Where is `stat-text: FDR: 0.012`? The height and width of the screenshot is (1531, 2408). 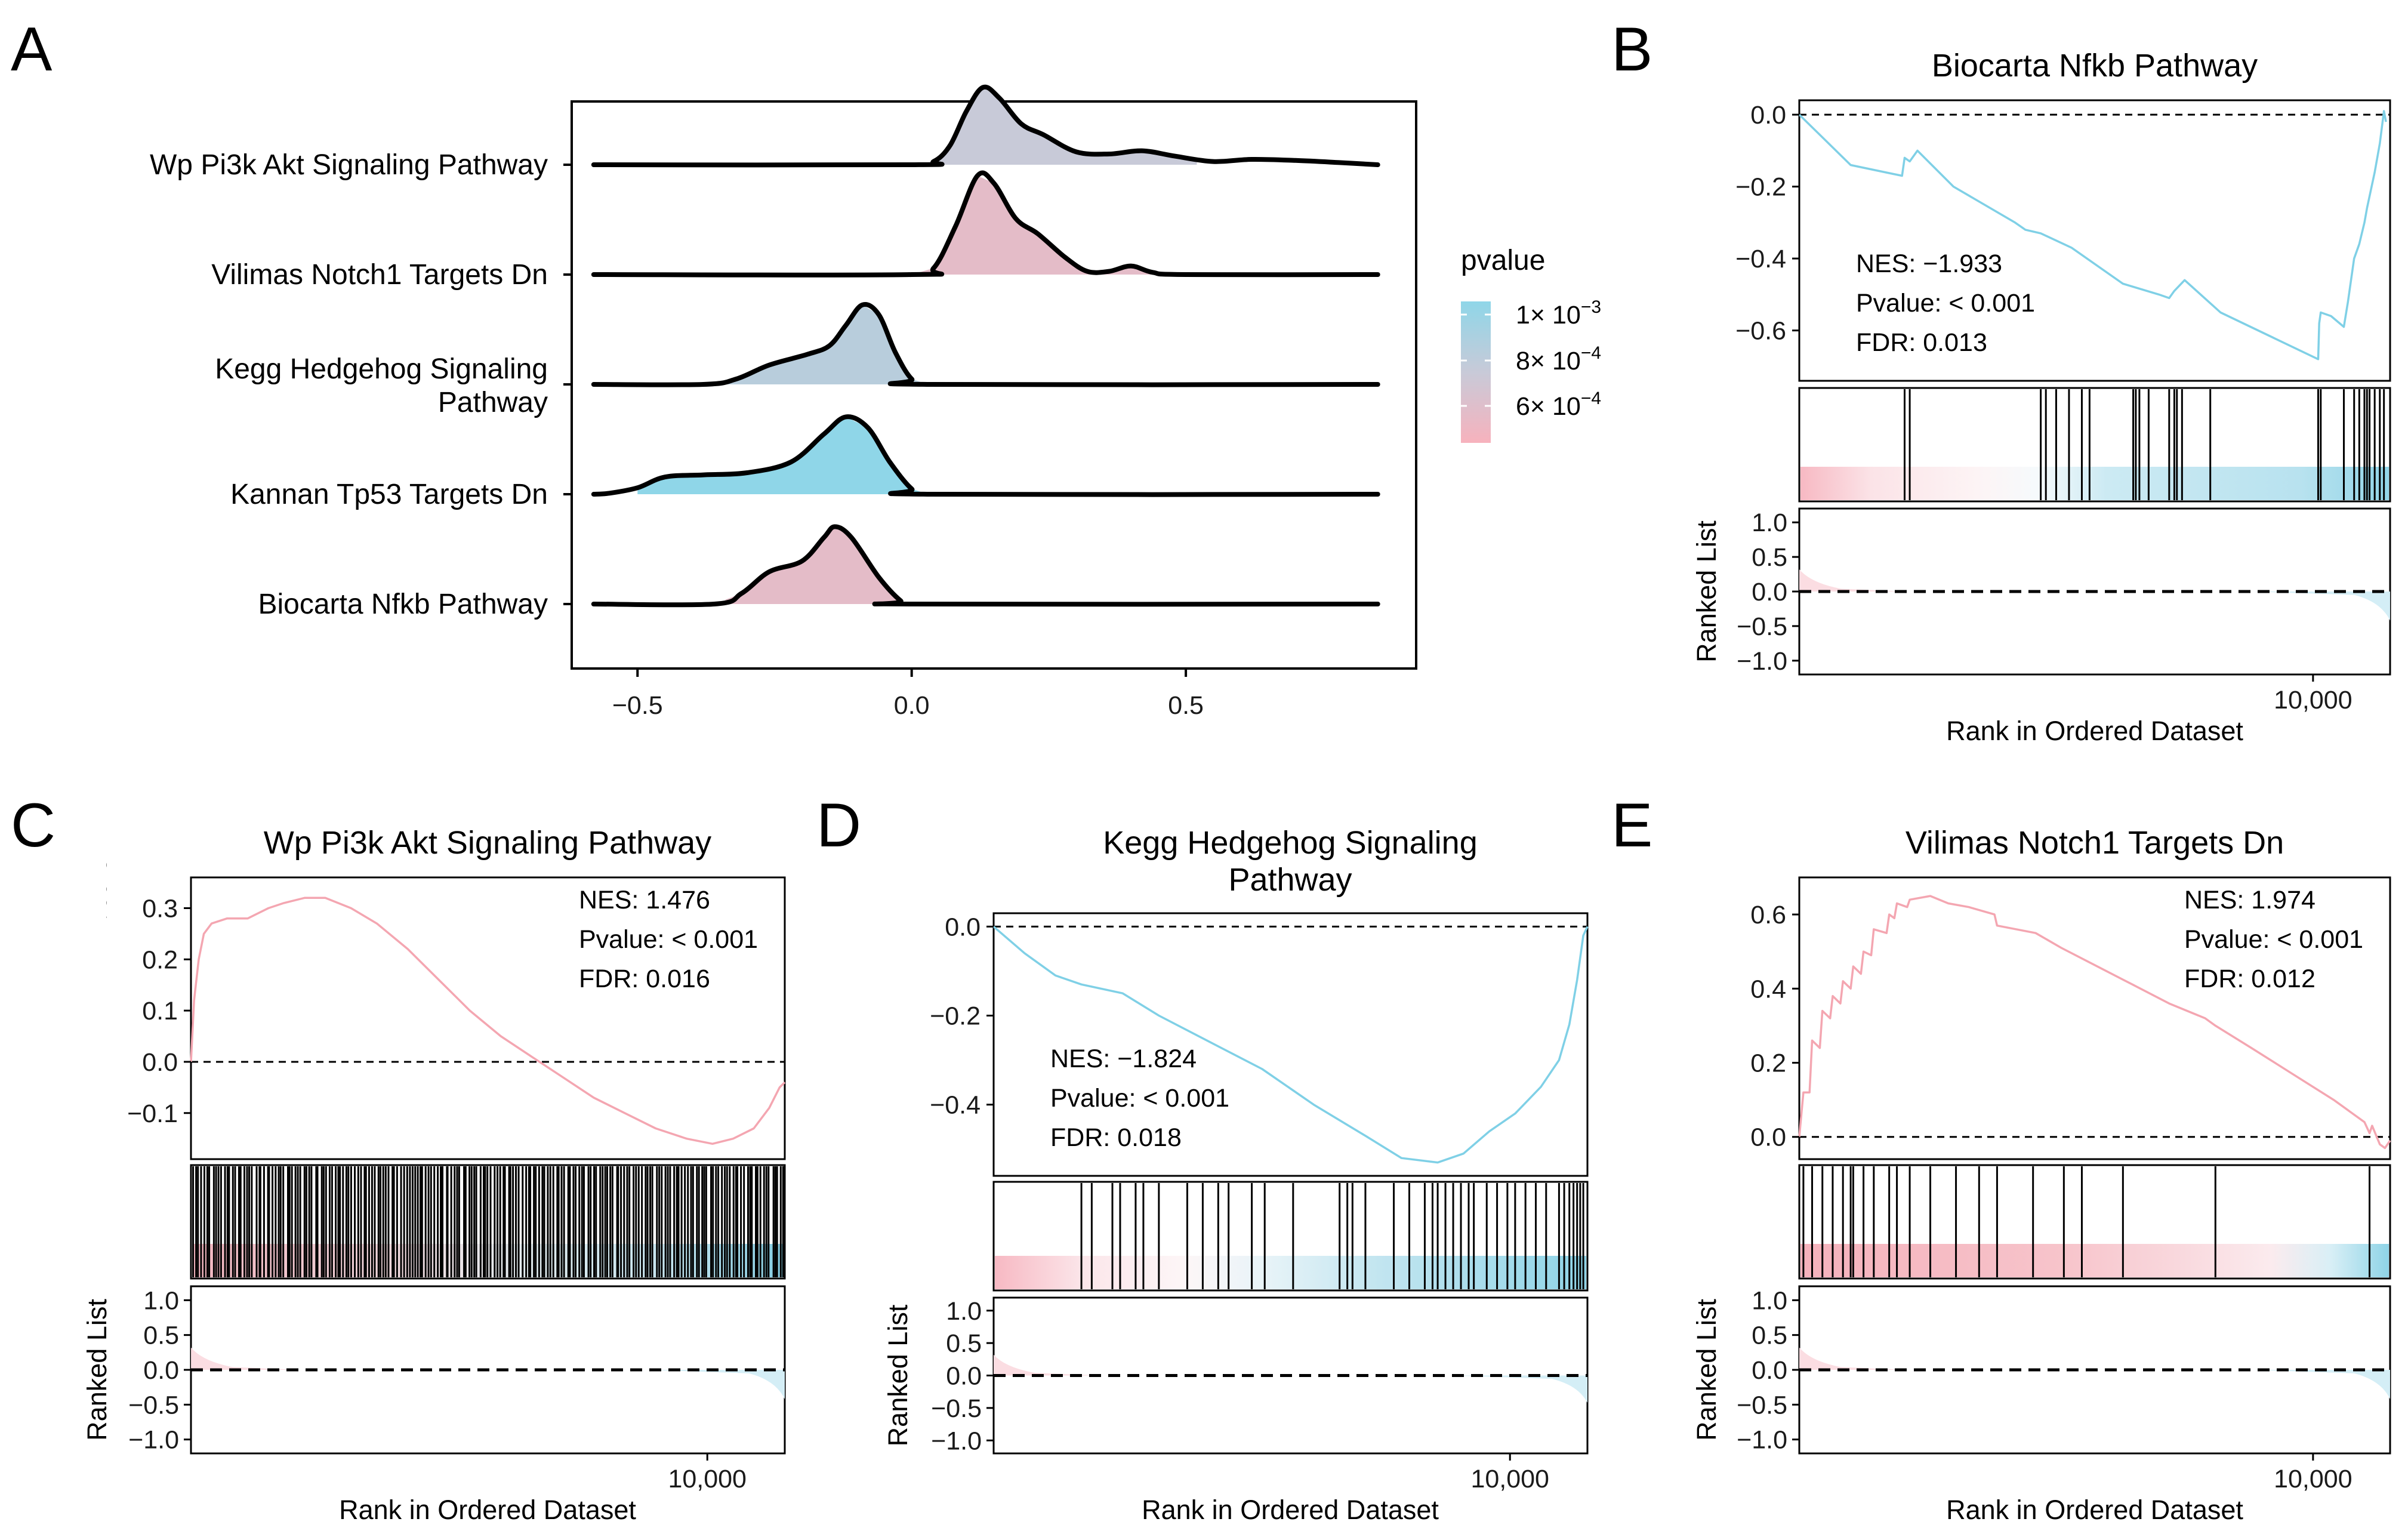
stat-text: FDR: 0.012 is located at coordinates (2249, 979).